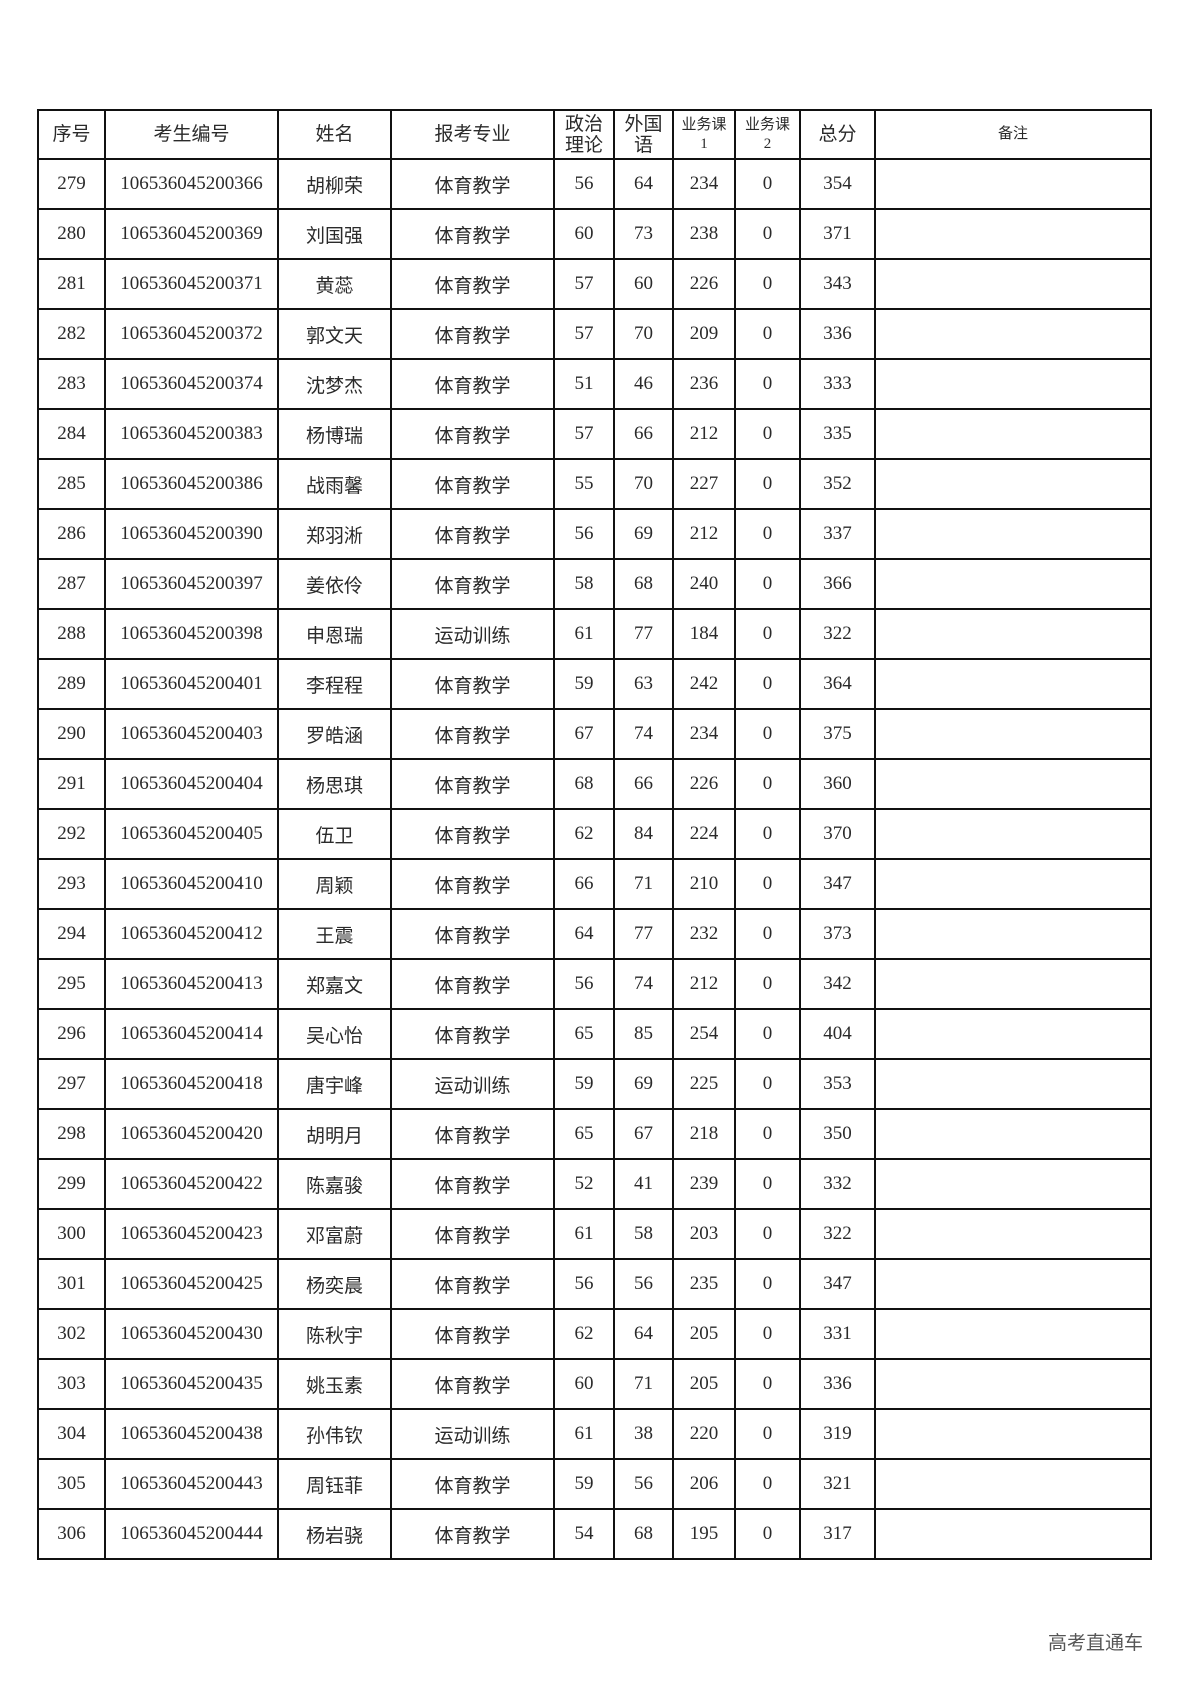 Image resolution: width=1190 pixels, height=1683 pixels. Describe the element at coordinates (584, 734) in the screenshot. I see `cell-politics: 67` at that location.